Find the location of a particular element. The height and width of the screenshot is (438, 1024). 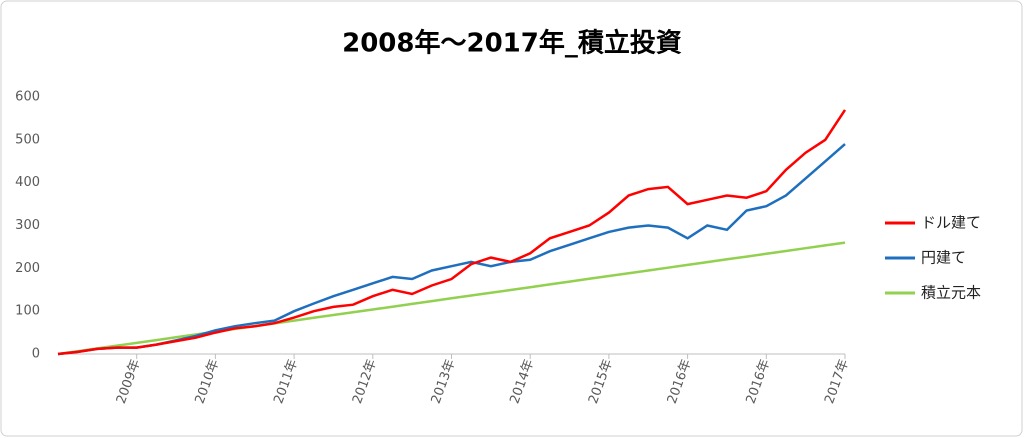

y-tick-label: 100 is located at coordinates (27, 311).